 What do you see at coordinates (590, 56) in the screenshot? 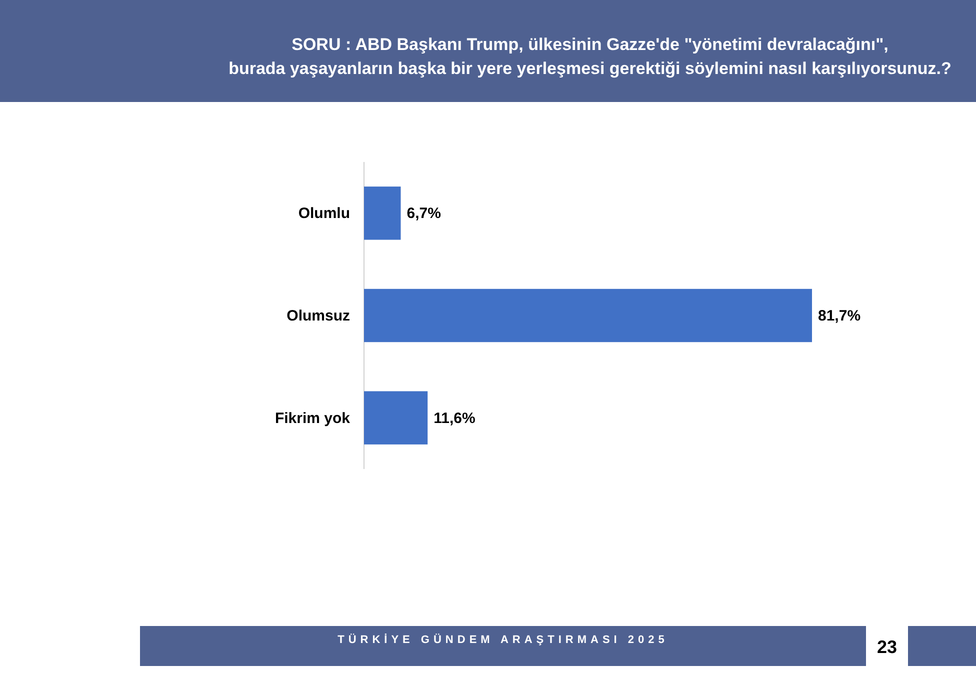
I see `chart-title: SORU : ABD Başkanı Trump, ülkesinin Gazze'de "yönetimi devralacağını", burada yaşayanların başka bir yere yerleşmesi gerektiği söylemini nasıl karşılıyorsunuz.?` at bounding box center [590, 56].